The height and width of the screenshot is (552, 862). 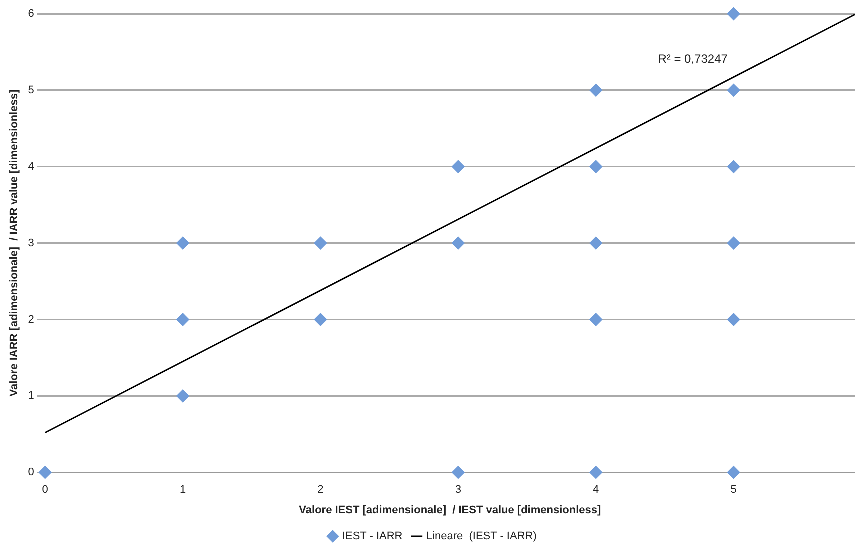 I want to click on y-tick-label: 5, so click(x=31, y=90).